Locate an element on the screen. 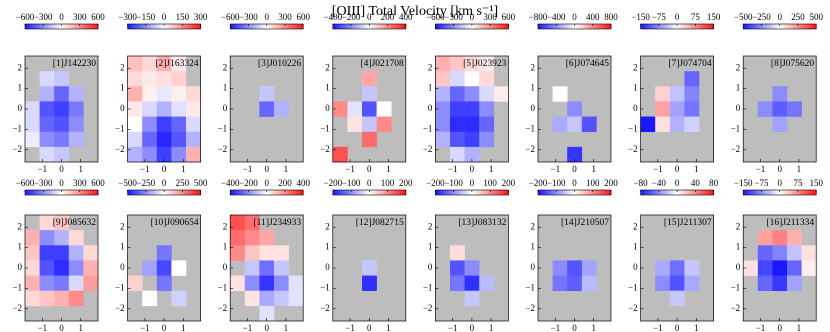 Image resolution: width=830 pixels, height=332 pixels. colorbar-tick-label: 200 is located at coordinates (611, 183).